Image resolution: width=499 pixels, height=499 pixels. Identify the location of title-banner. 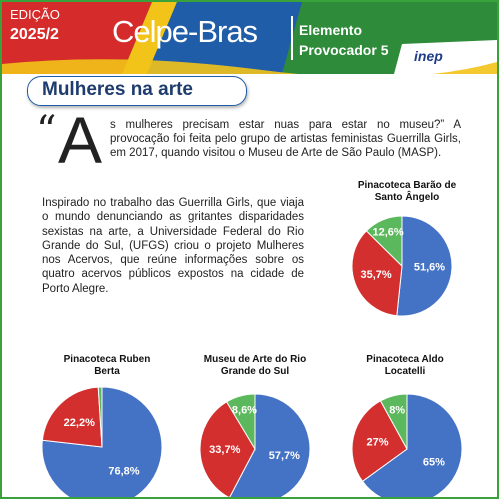
(137, 91).